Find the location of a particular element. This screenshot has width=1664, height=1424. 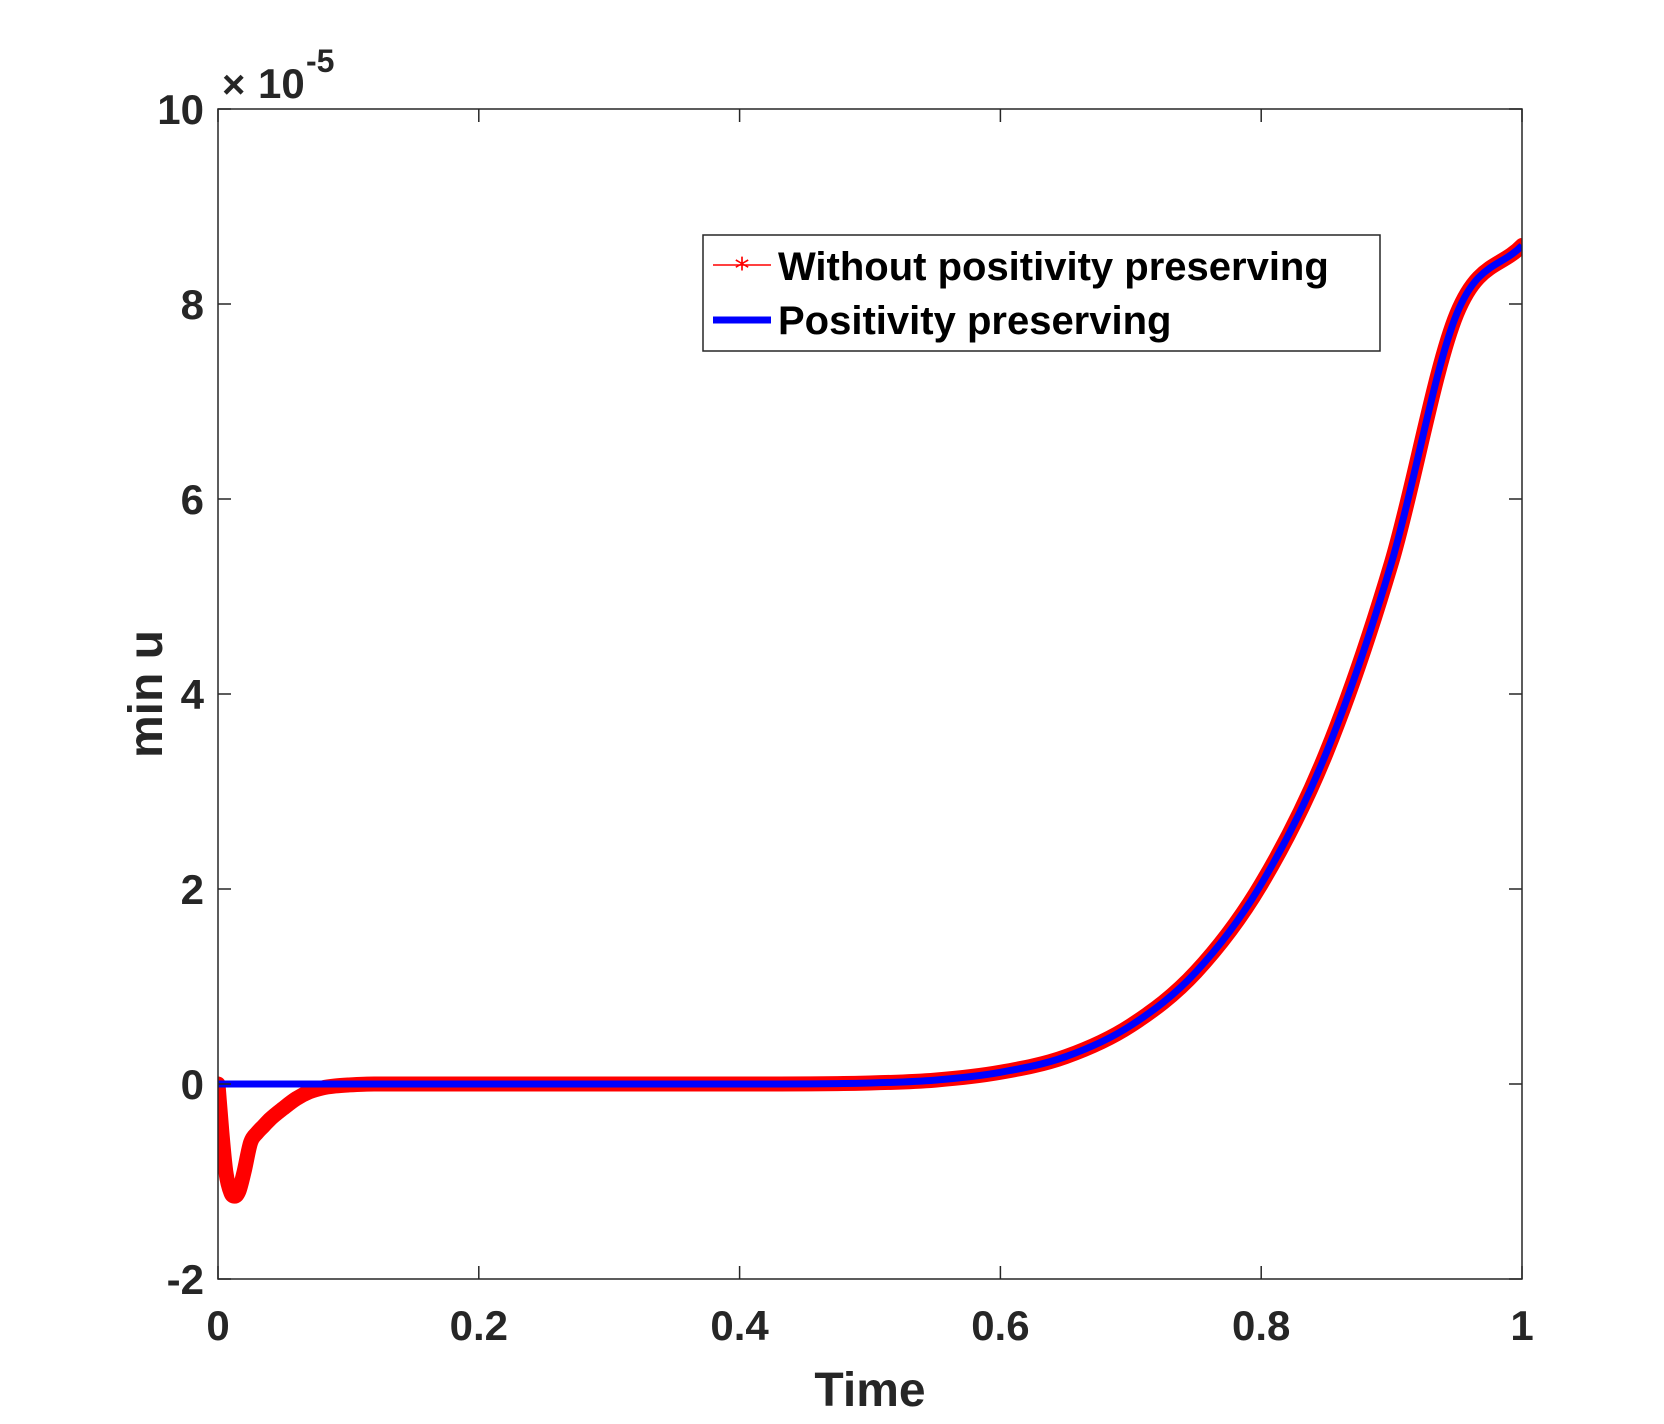

y-axis-title: min u is located at coordinates (146, 694).